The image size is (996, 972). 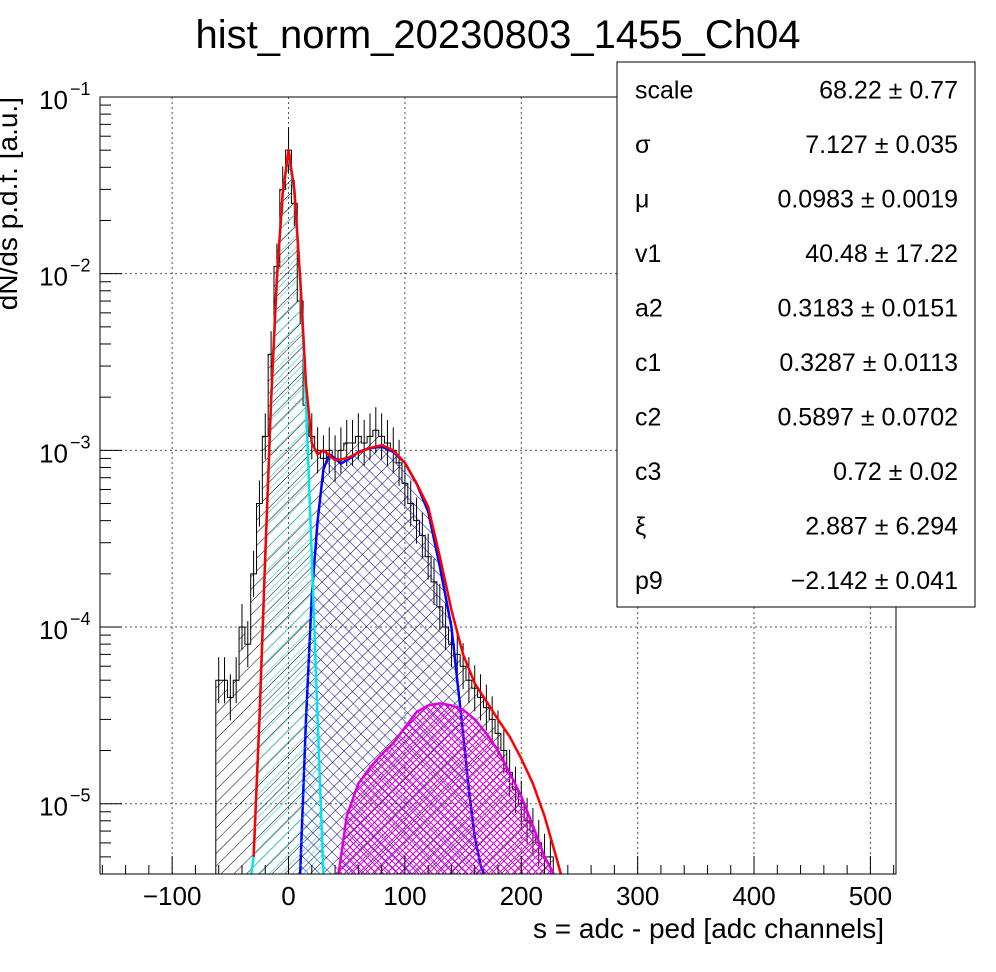 What do you see at coordinates (80, 266) in the screenshot?
I see `y-tick-exponent: −2` at bounding box center [80, 266].